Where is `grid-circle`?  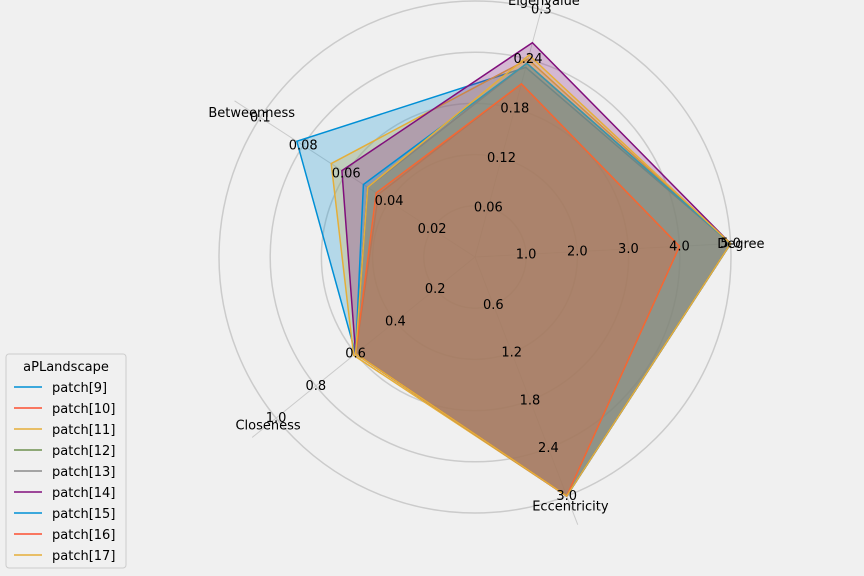
grid-circle is located at coordinates (475, 257).